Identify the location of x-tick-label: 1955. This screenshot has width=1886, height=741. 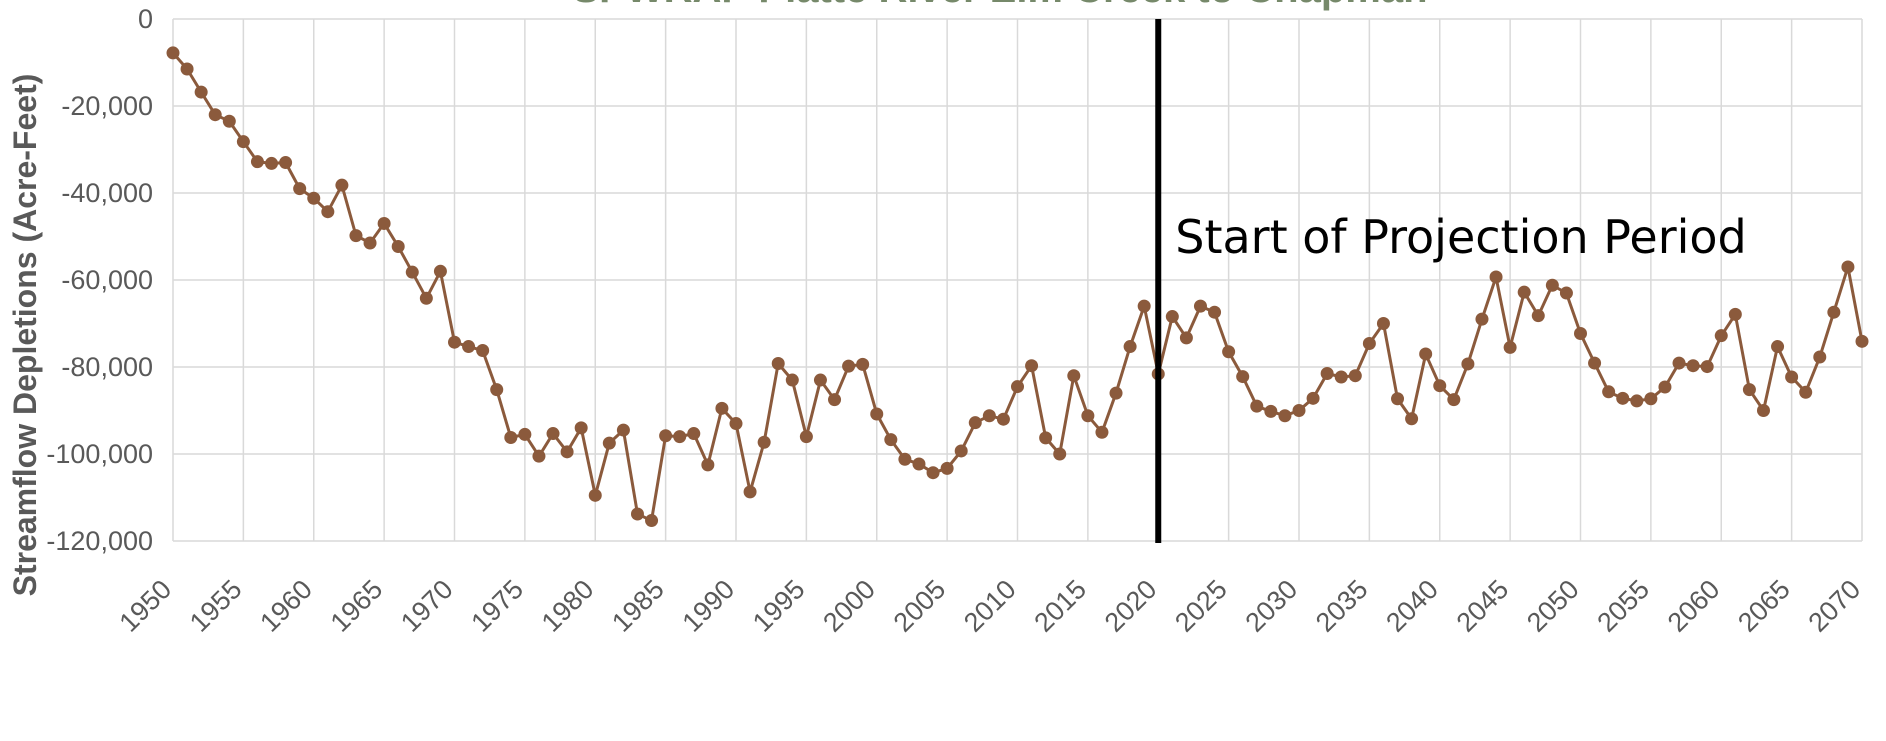
(216, 606).